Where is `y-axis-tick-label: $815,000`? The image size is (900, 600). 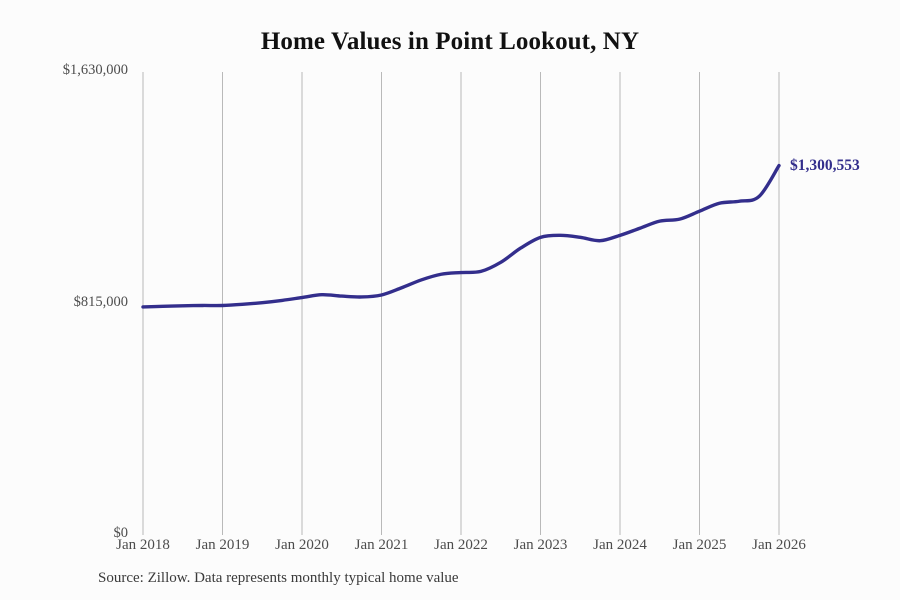 y-axis-tick-label: $815,000 is located at coordinates (100, 301).